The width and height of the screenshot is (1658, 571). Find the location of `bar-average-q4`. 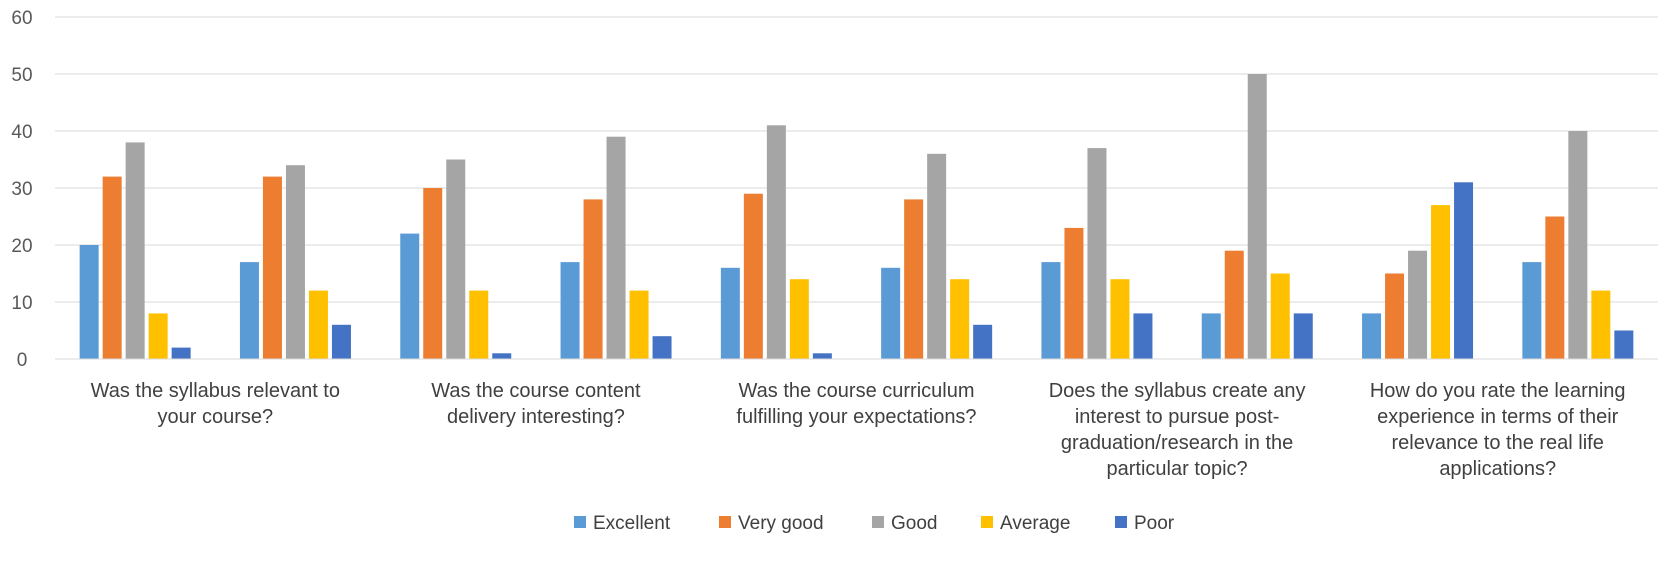

bar-average-q4 is located at coordinates (639, 324).